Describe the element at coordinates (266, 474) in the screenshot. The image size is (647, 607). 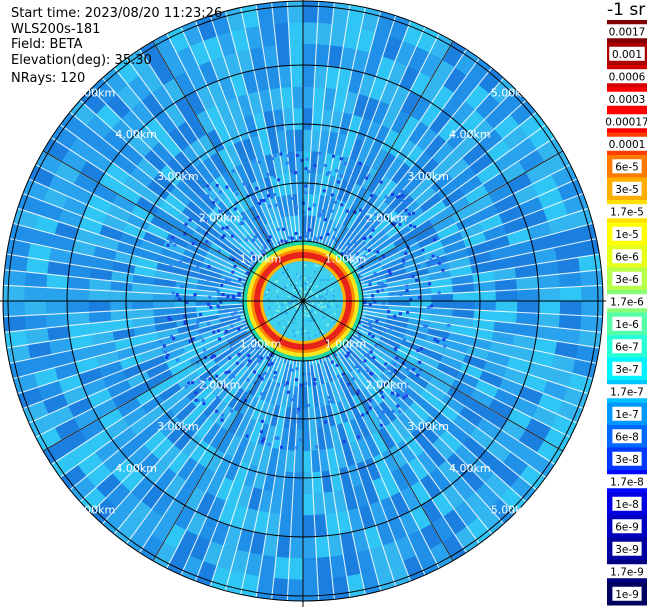
I see `ray-gap` at that location.